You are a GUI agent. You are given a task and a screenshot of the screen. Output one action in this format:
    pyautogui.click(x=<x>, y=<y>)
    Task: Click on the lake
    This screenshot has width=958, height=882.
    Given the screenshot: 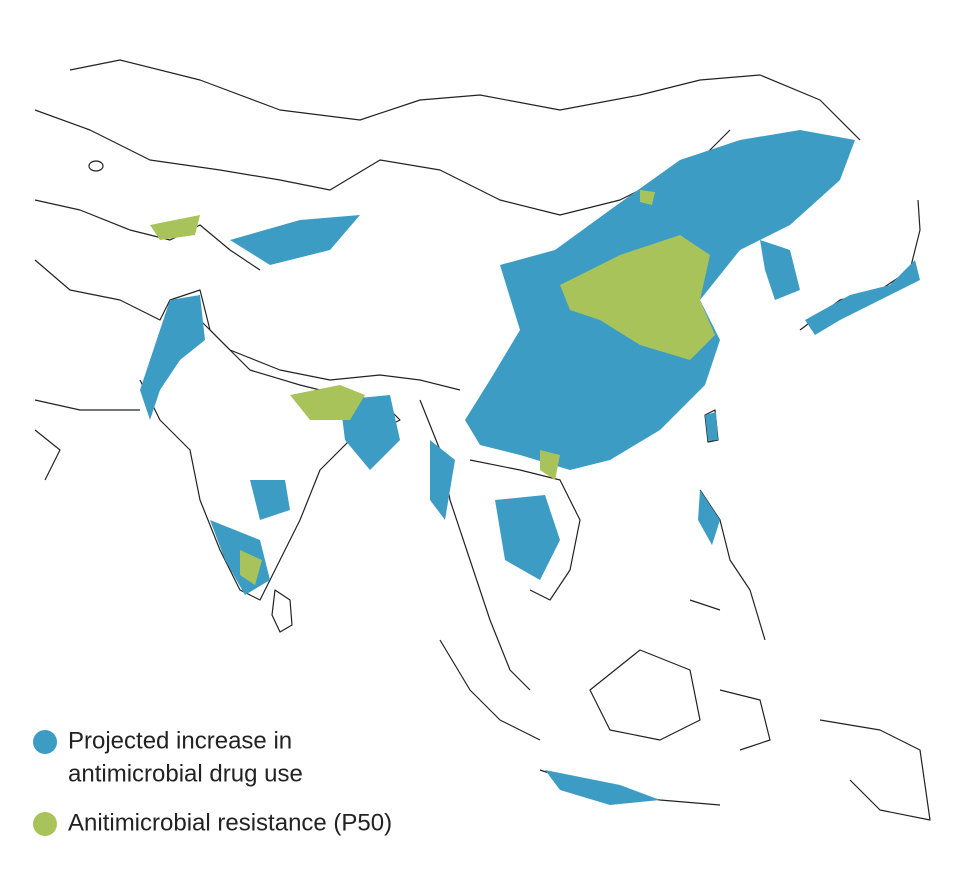 What is the action you would take?
    pyautogui.click(x=96, y=166)
    